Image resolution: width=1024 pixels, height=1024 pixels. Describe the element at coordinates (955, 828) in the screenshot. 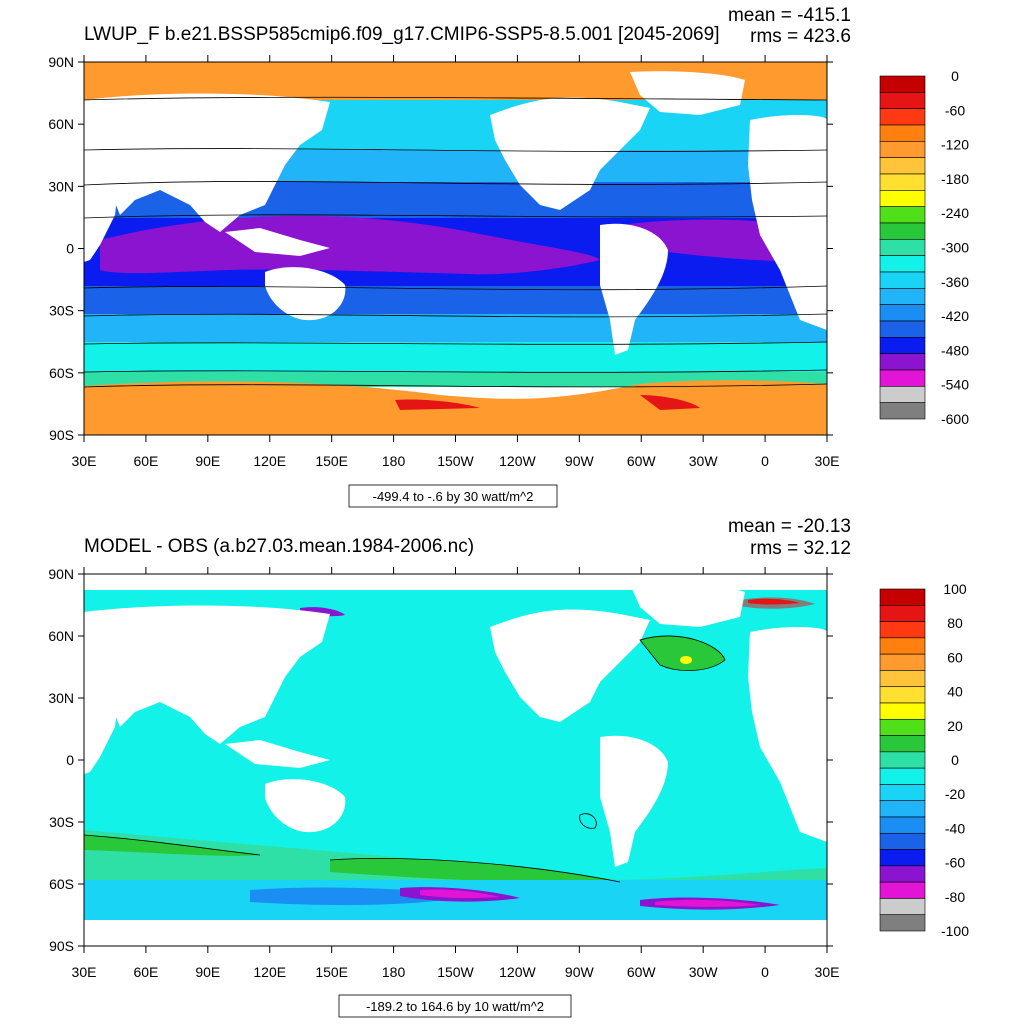

I see `colorbar-label: -40` at that location.